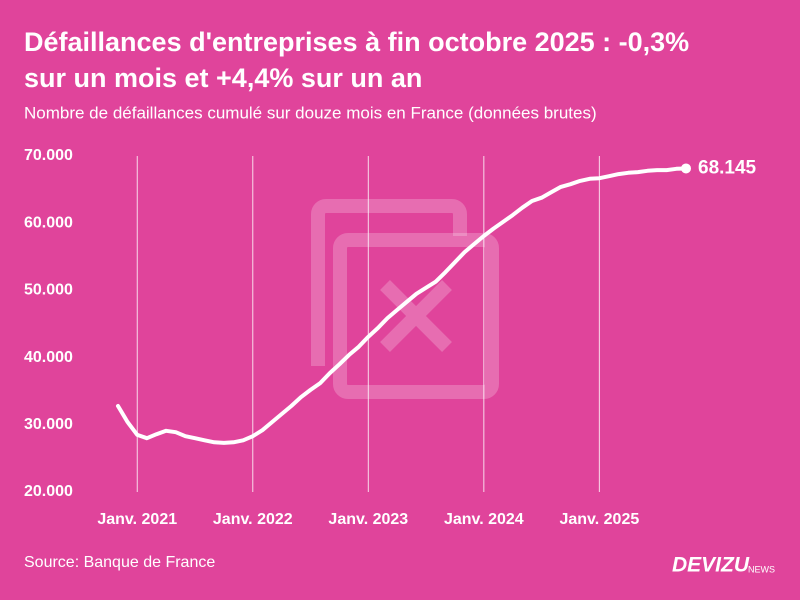 The image size is (800, 600). What do you see at coordinates (484, 519) in the screenshot?
I see `x-tick-label: Janv. 2024` at bounding box center [484, 519].